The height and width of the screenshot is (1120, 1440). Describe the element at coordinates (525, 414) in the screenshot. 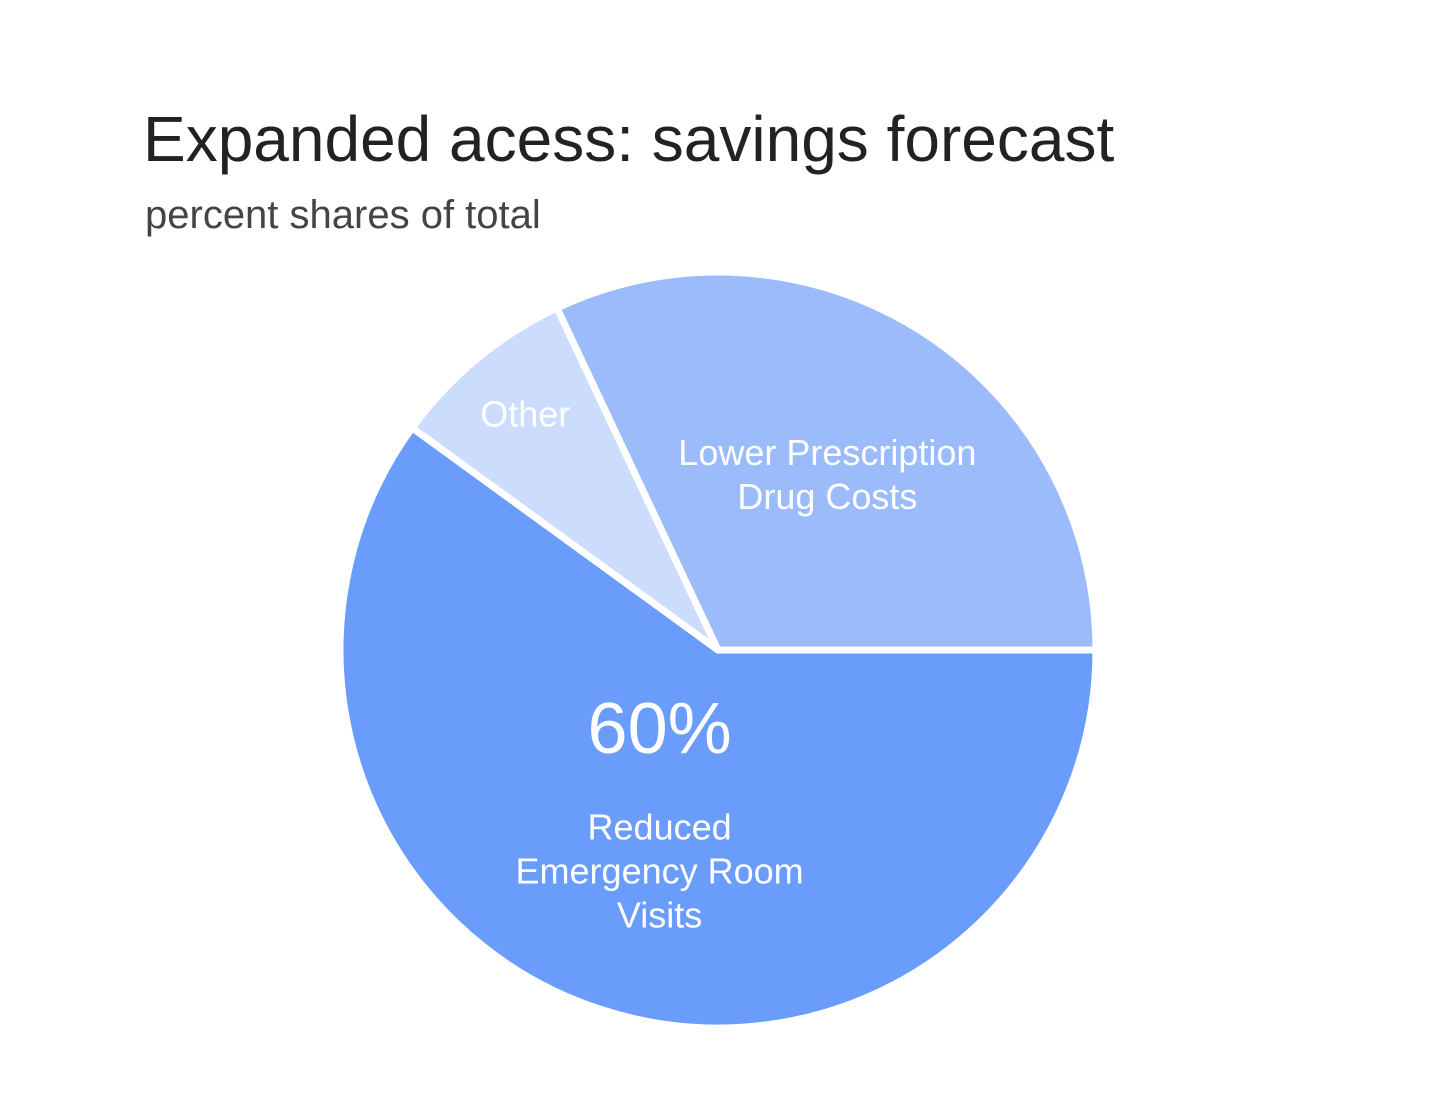

I see `slice-label: Other` at that location.